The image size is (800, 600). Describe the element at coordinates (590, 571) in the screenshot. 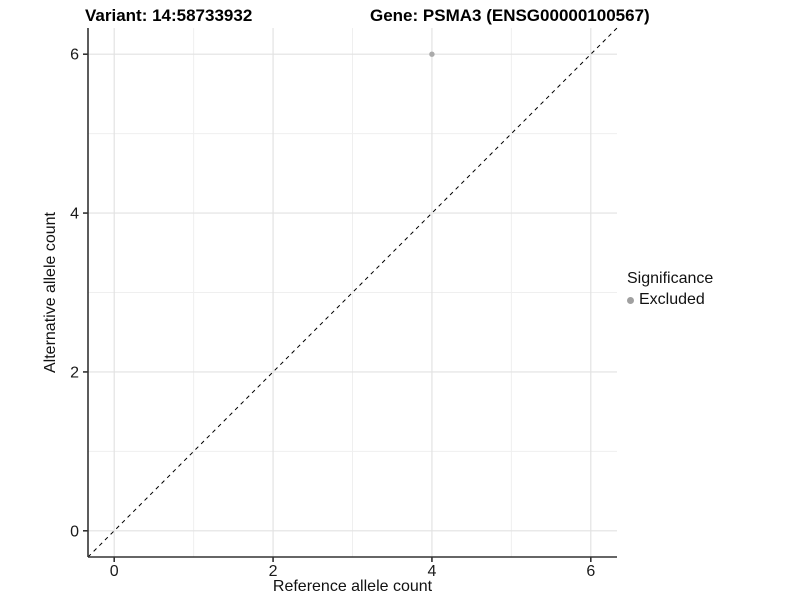

I see `x-tick-label: 6` at that location.